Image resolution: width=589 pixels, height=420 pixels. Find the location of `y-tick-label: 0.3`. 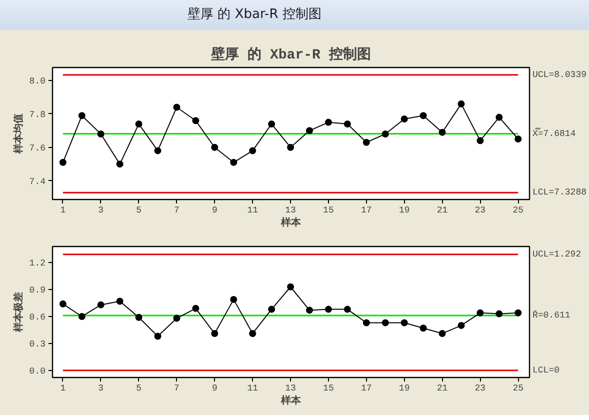

y-tick-label: 0.3 is located at coordinates (37, 344).